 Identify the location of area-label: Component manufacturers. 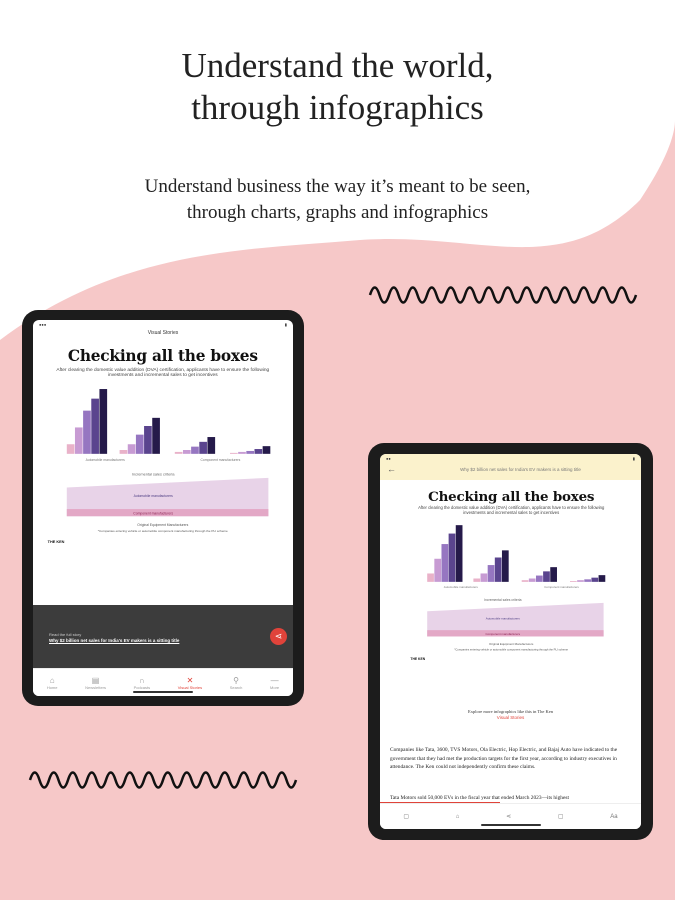
(153, 513).